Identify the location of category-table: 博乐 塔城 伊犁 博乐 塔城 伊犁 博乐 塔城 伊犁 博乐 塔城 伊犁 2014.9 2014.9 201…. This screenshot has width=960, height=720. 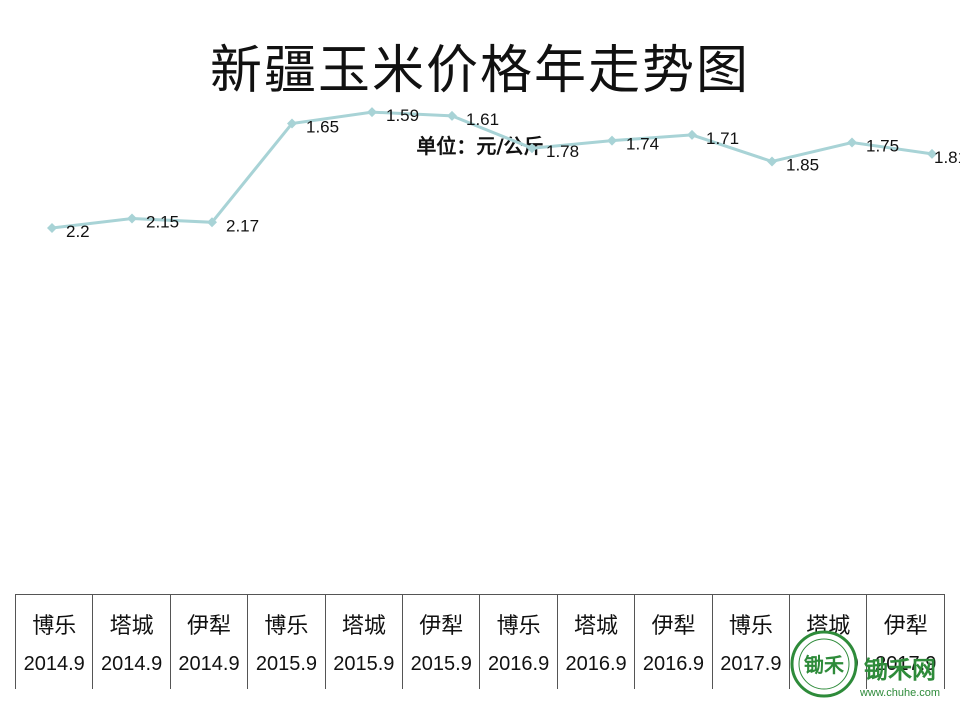
(479, 641).